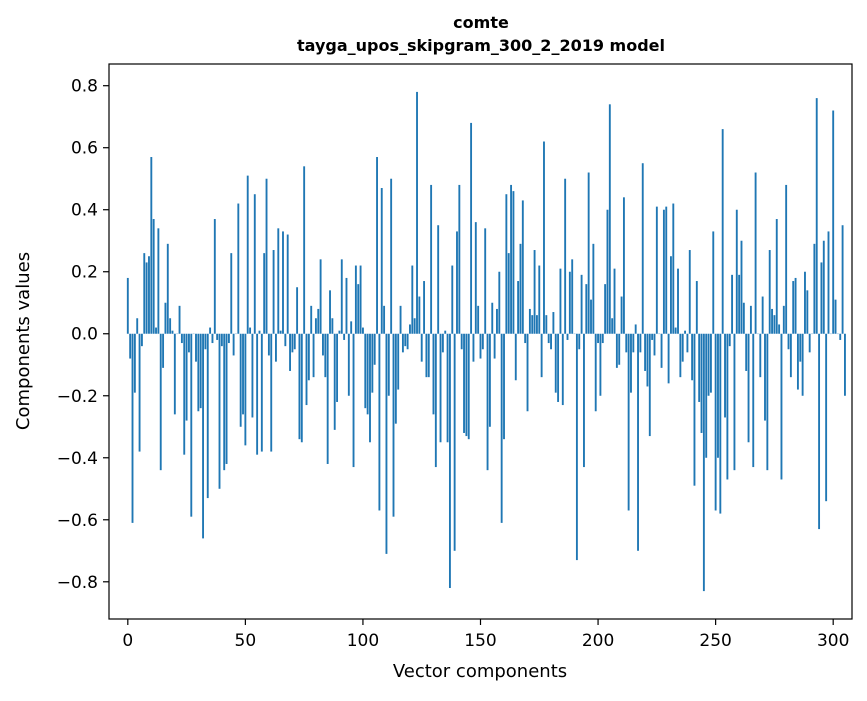 The width and height of the screenshot is (867, 701). I want to click on x-tick-label: 200, so click(598, 641).